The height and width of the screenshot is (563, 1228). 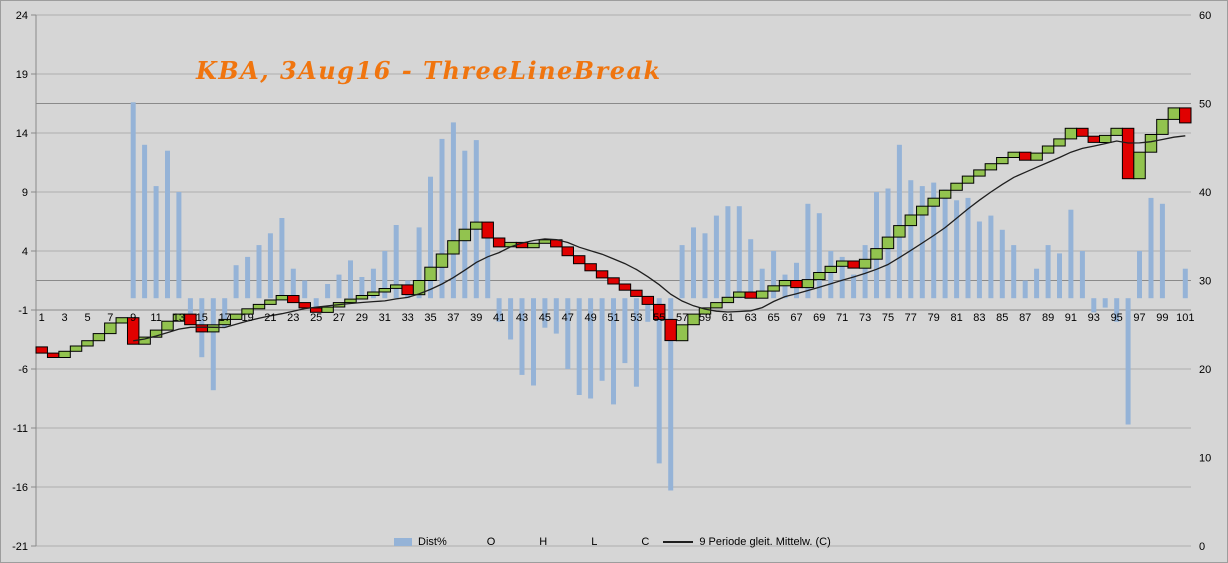 What do you see at coordinates (888, 318) in the screenshot?
I see `svg-text: 75` at bounding box center [888, 318].